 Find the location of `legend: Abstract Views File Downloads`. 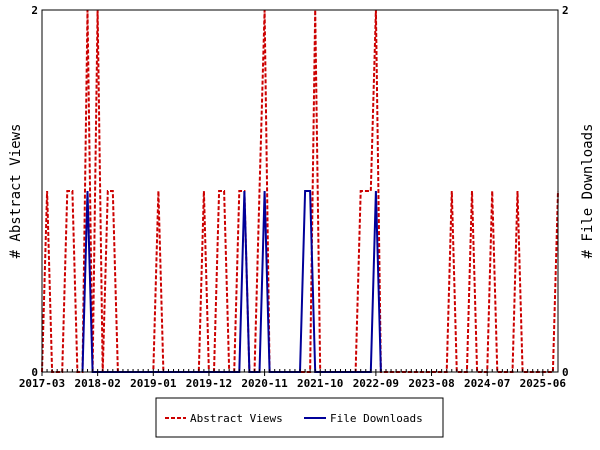

legend: Abstract Views File Downloads is located at coordinates (299, 417).